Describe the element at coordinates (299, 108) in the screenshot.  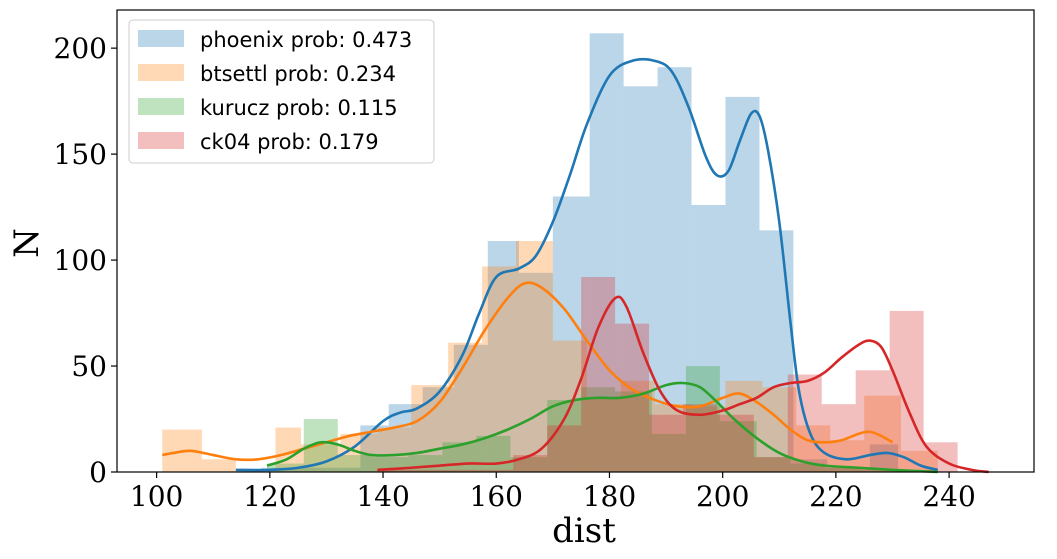
I see `legend-label-kurucz: kurucz prob: 0.115` at that location.